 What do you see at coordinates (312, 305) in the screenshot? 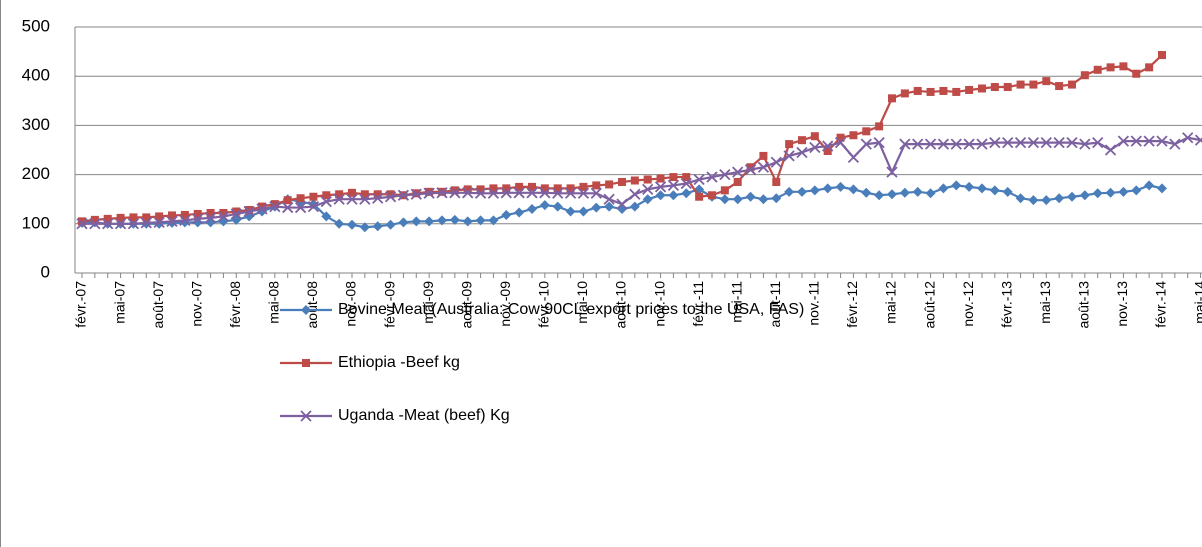
I see `x-tick-label: août-08` at bounding box center [312, 305].